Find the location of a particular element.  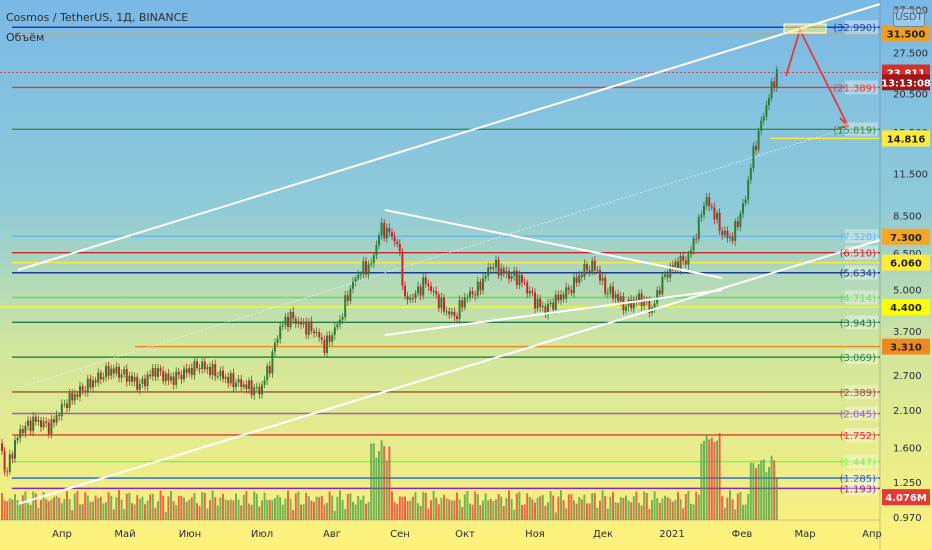

y-tick-label: 6.500 is located at coordinates (907, 254).